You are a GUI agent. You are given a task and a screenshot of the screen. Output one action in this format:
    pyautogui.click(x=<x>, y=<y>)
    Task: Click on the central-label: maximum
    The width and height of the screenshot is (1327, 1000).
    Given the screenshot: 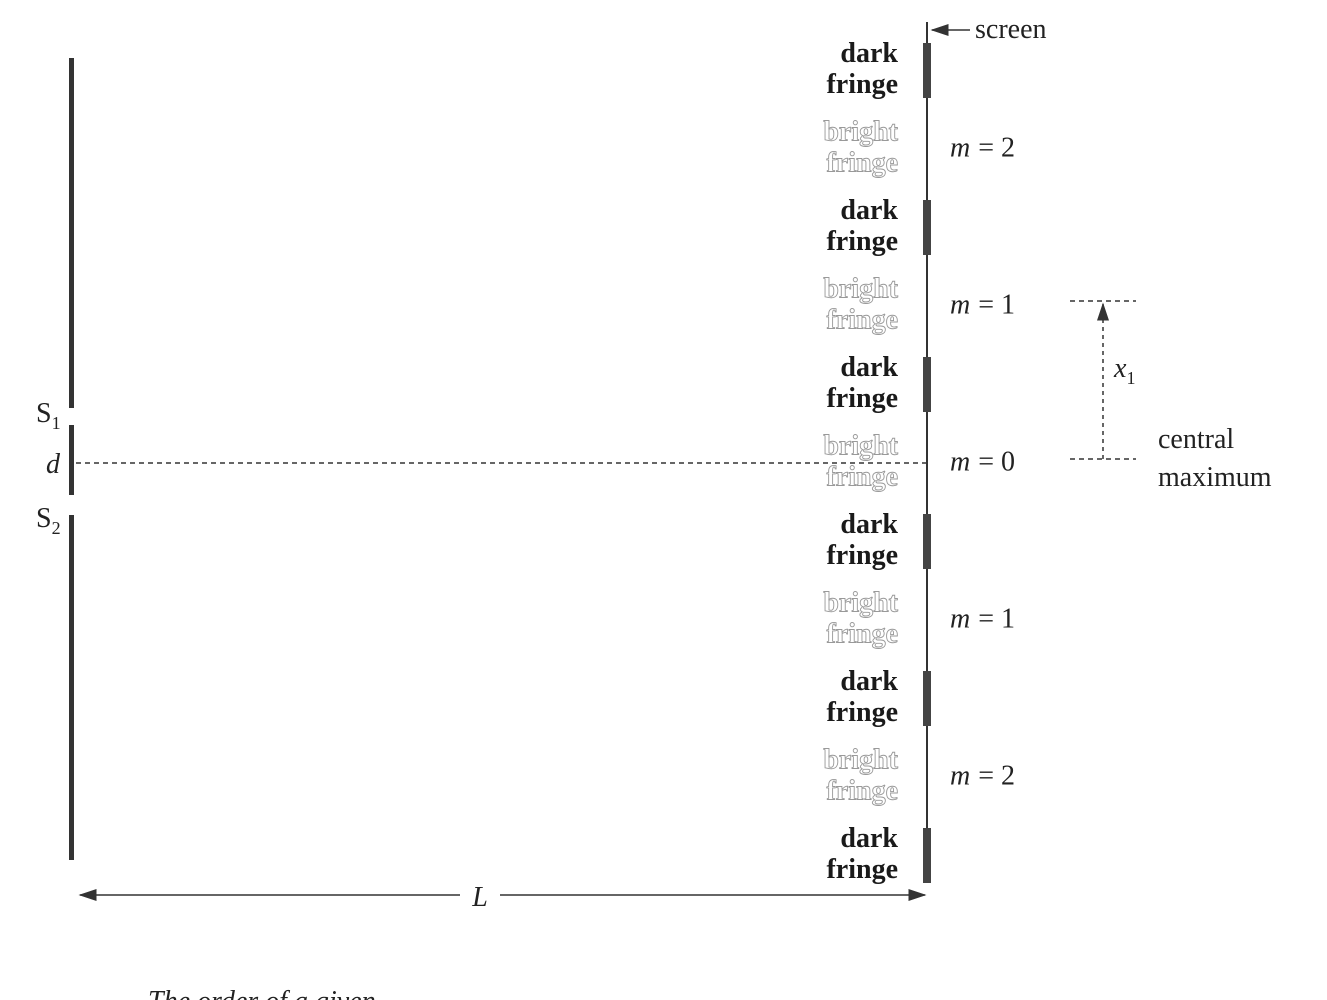 What is the action you would take?
    pyautogui.click(x=1215, y=477)
    